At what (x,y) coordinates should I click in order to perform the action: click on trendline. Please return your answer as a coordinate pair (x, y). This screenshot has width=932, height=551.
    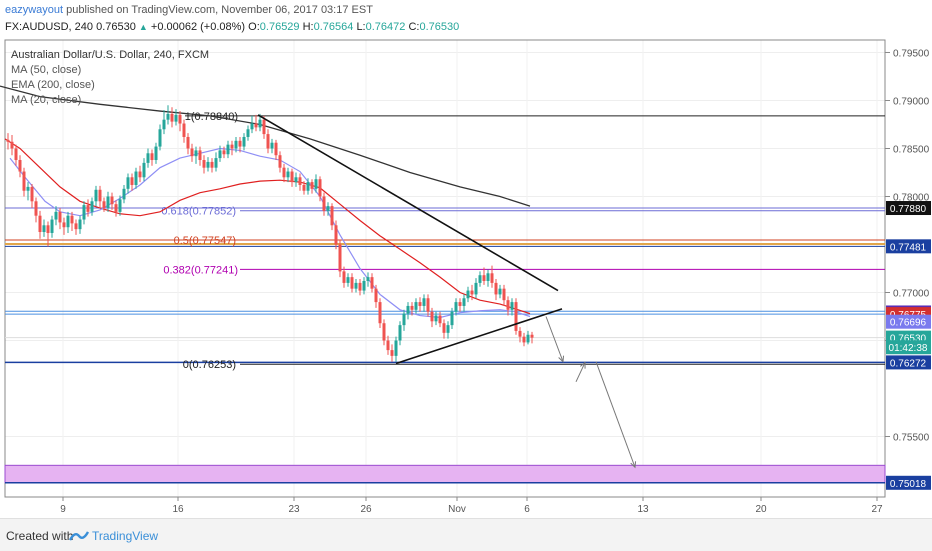
    Looking at the image, I should click on (408, 203).